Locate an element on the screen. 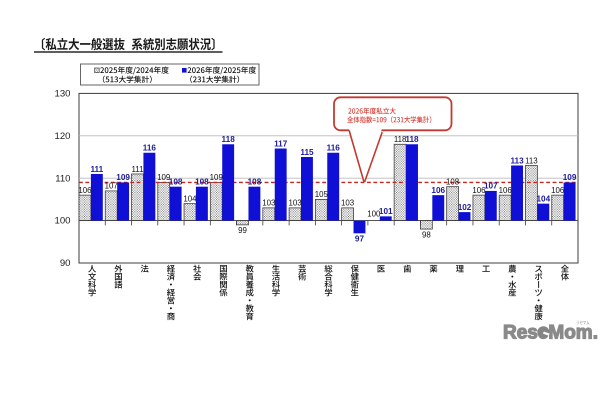 This screenshot has height=400, width=610. svg-text: 130 is located at coordinates (62, 94).